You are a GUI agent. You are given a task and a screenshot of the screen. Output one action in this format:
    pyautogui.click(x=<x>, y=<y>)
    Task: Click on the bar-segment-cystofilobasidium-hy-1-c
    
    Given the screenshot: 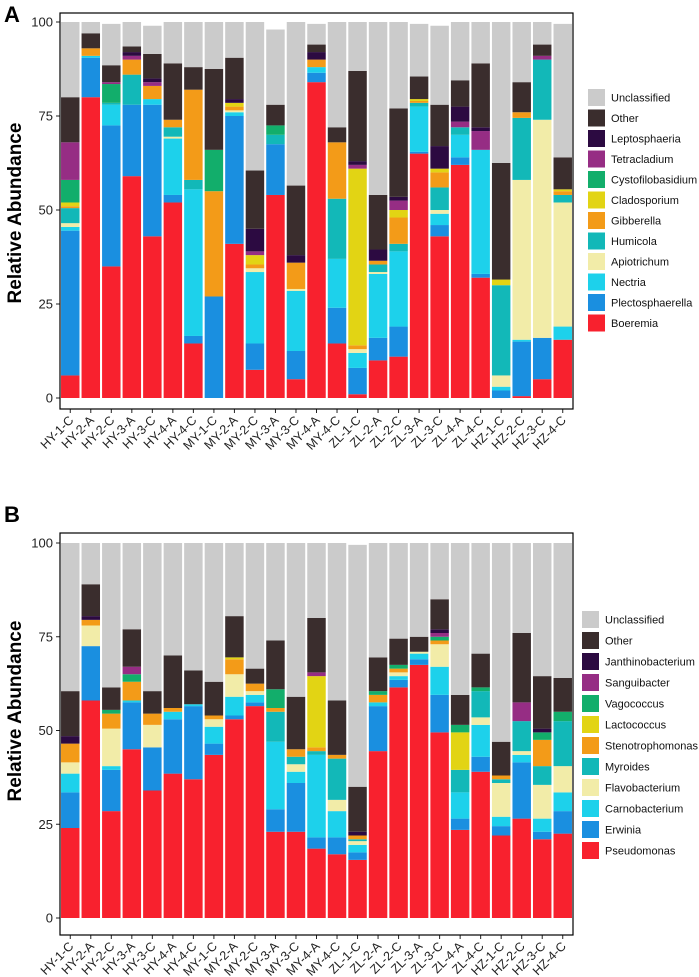 What is the action you would take?
    pyautogui.click(x=70, y=191)
    